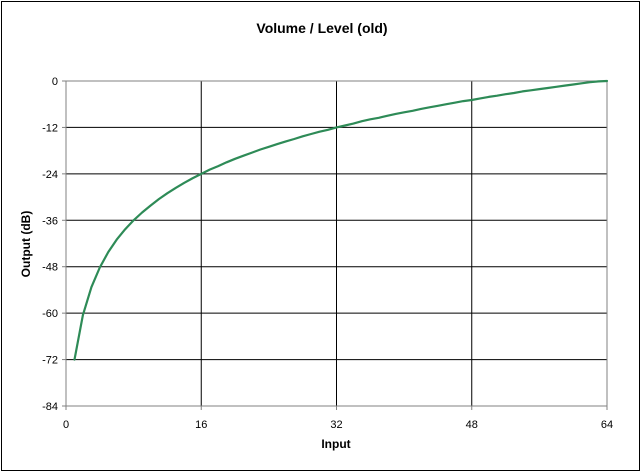 This screenshot has height=474, width=643. I want to click on y-tick-label: -24, so click(50, 175).